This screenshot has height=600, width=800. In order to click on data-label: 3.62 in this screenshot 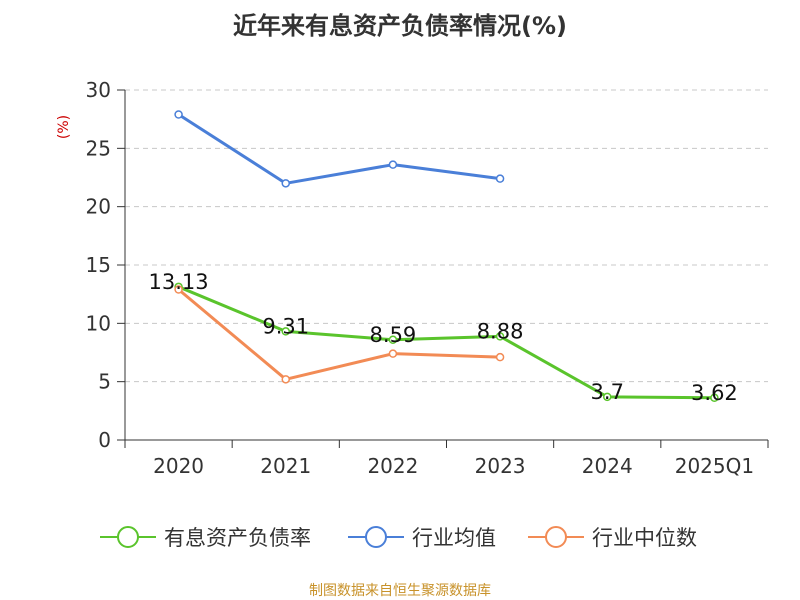, I will do `click(714, 393)`.